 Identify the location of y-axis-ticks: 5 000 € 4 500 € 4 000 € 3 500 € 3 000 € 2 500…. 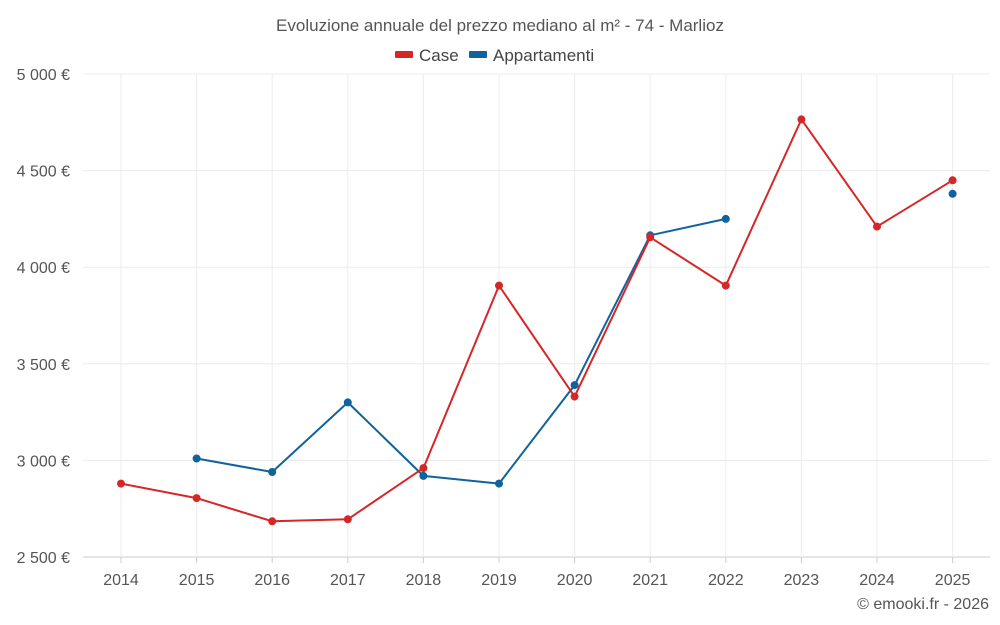
(43, 317).